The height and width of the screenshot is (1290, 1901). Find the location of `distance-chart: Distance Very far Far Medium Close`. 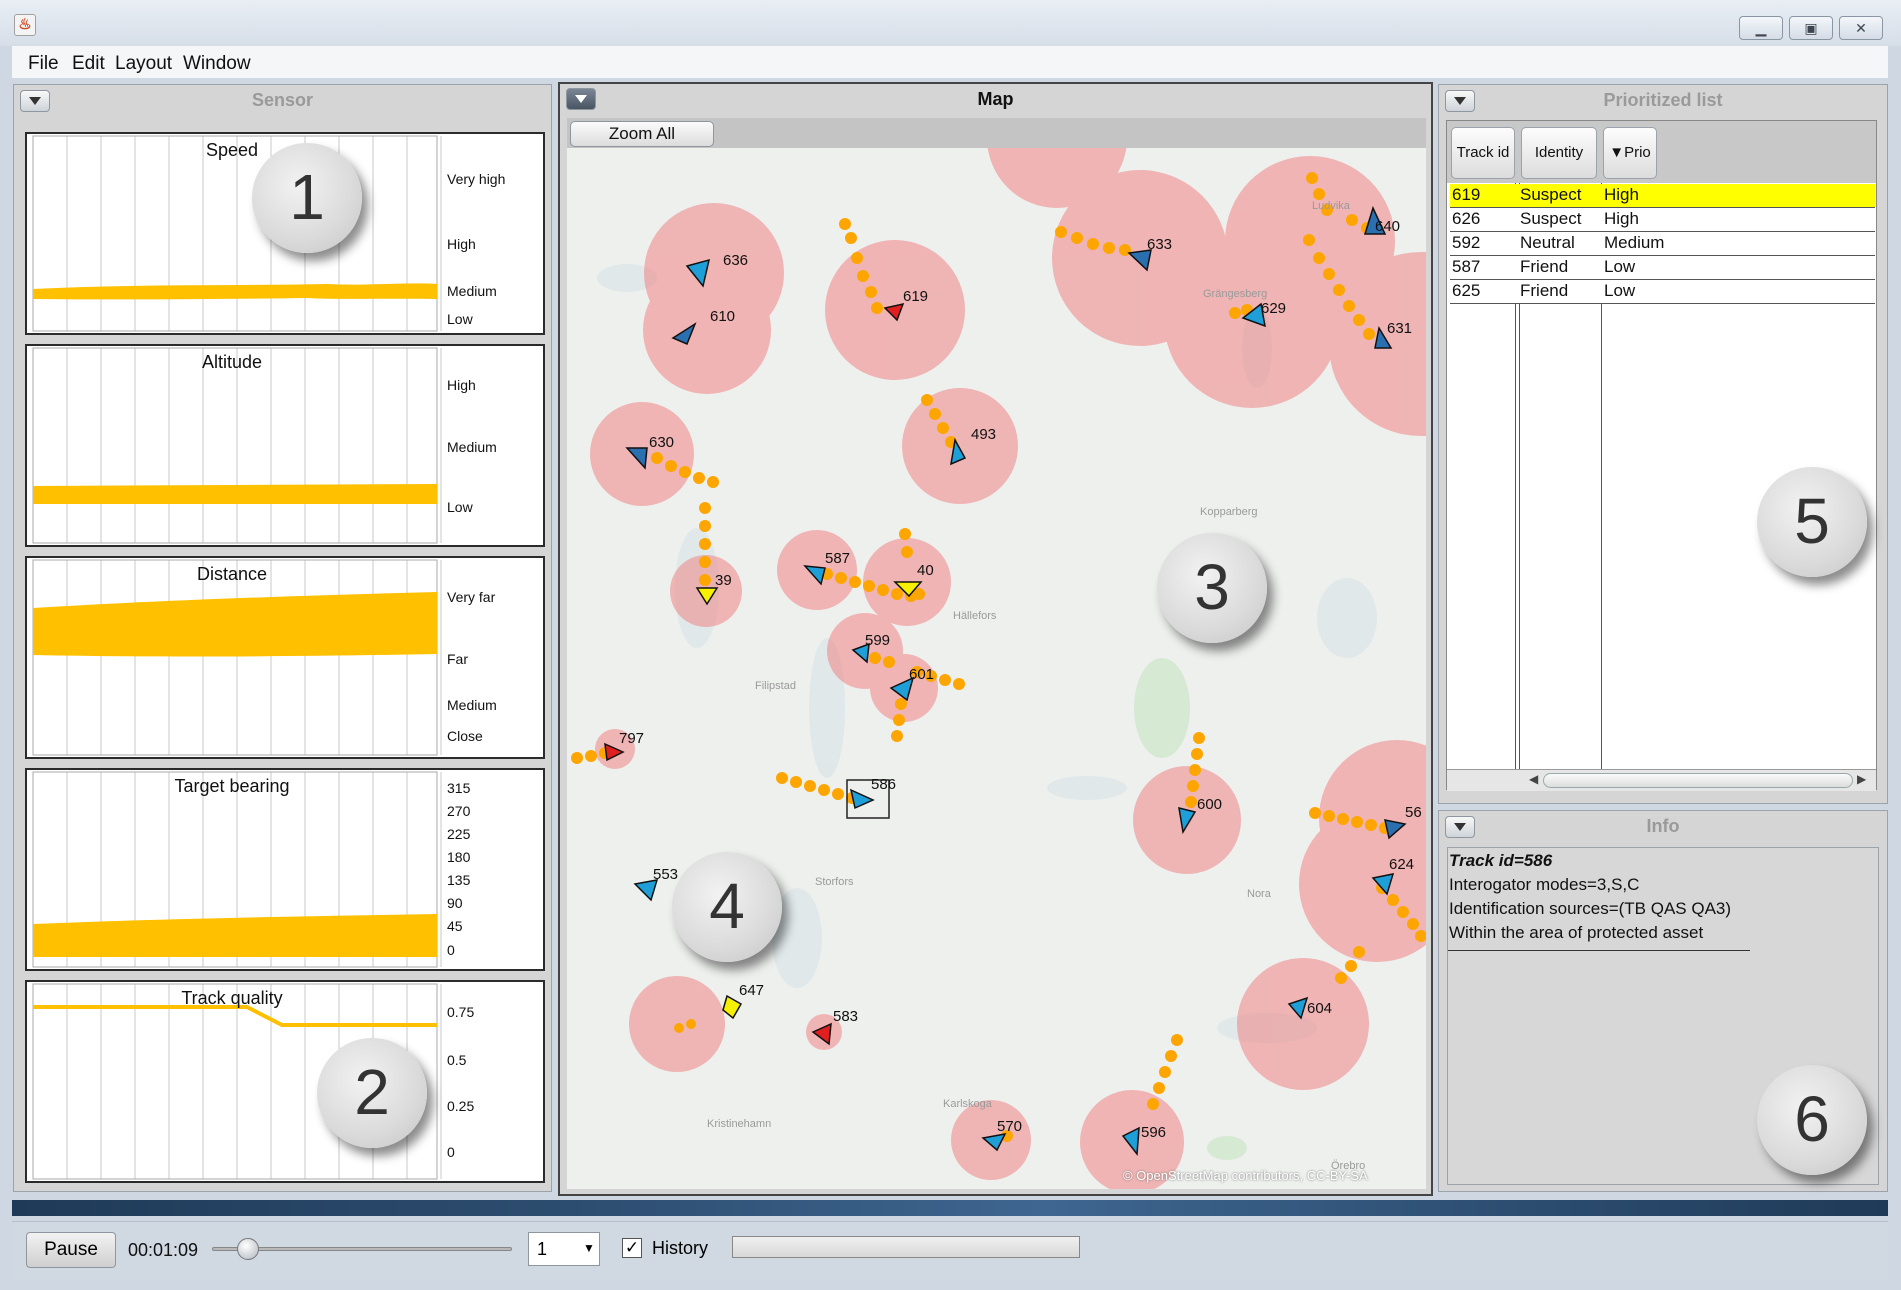

distance-chart: Distance Very far Far Medium Close is located at coordinates (285, 657).